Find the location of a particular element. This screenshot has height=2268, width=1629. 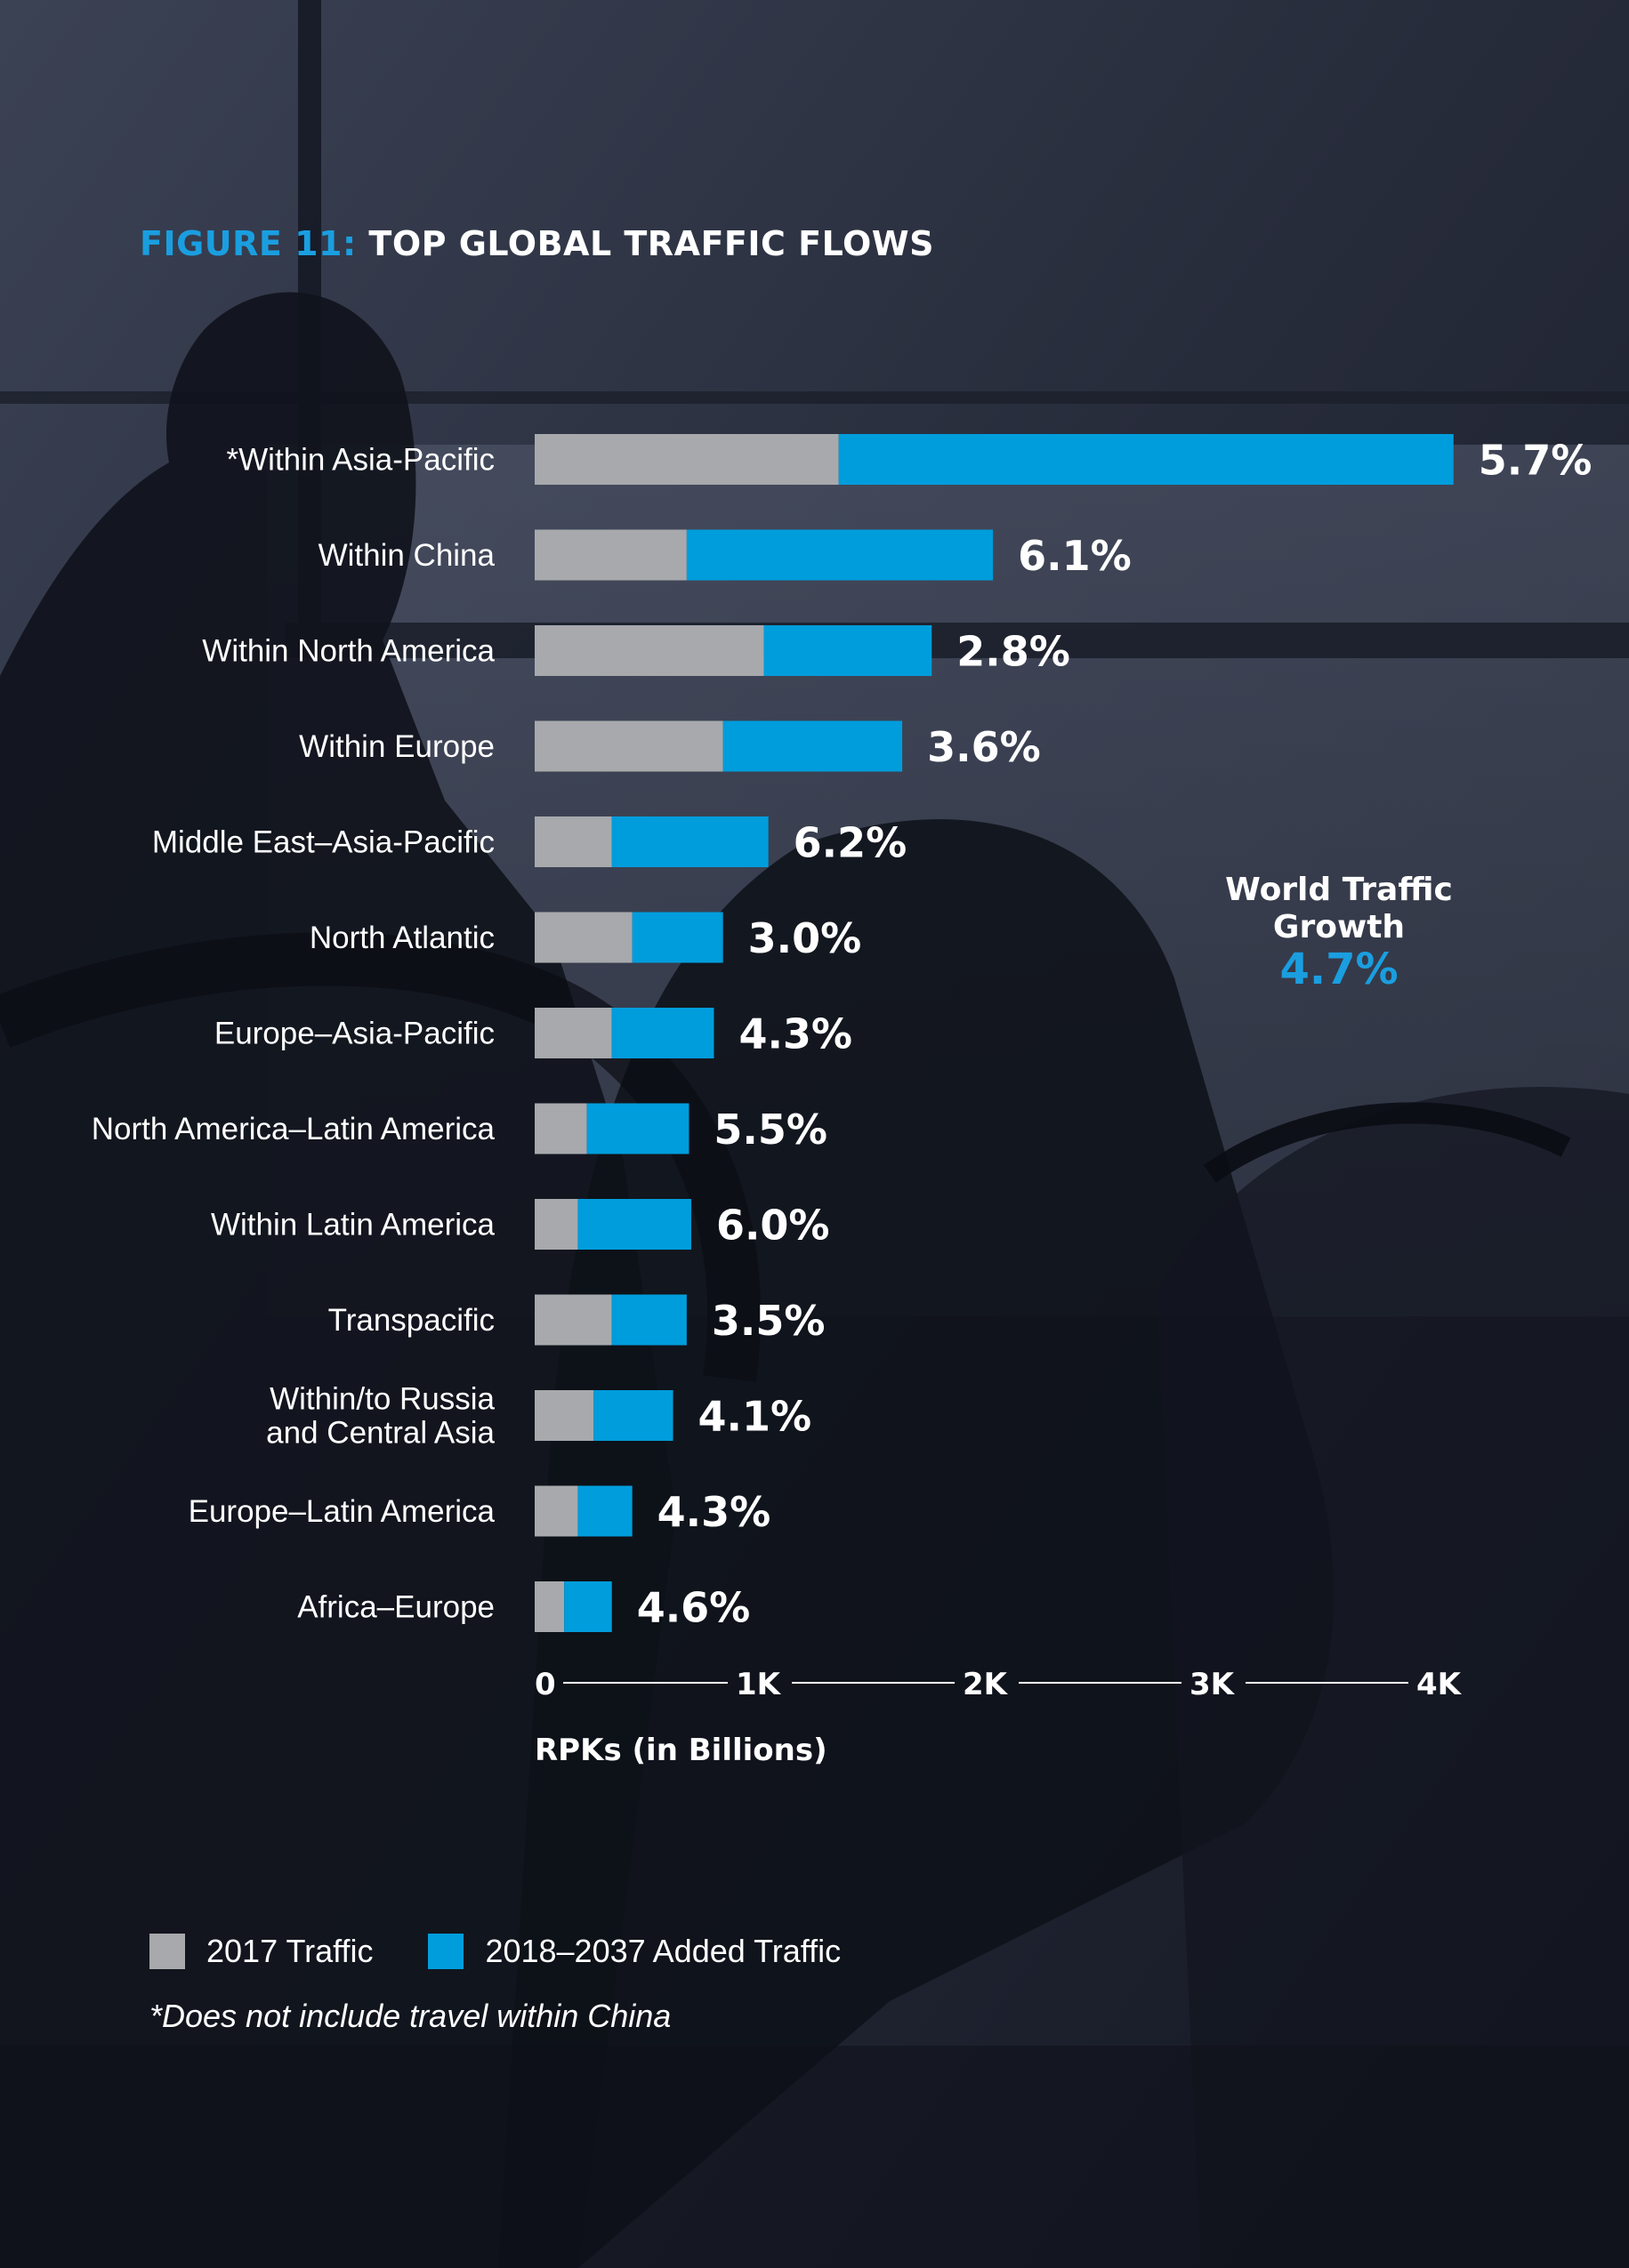

figure-title: FIGURE 11: TOP GLOBAL TRAFFIC FLOWS is located at coordinates (537, 243).